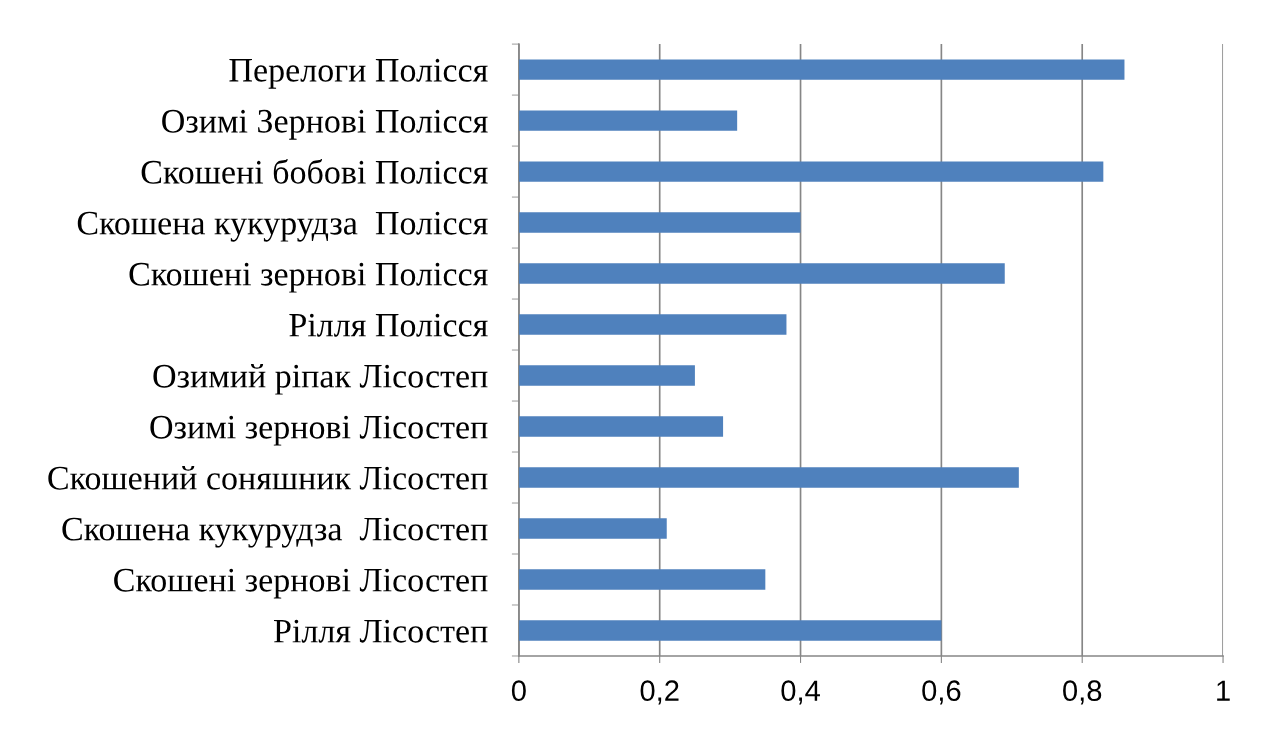 This screenshot has width=1278, height=735. I want to click on y-tick-label: Скошені зернові Полісся, so click(308, 277).